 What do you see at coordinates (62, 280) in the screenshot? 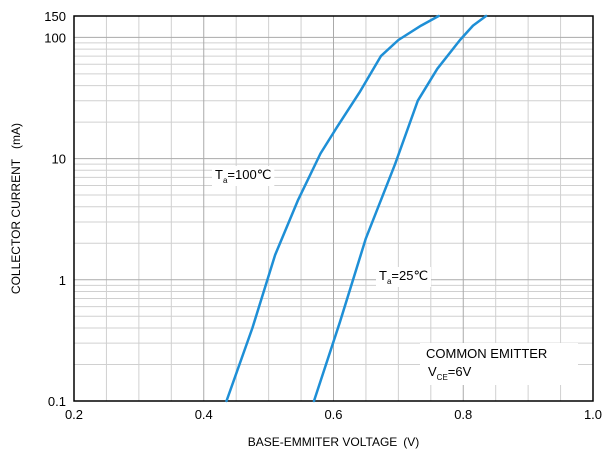
I see `y-tick-label: 1` at bounding box center [62, 280].